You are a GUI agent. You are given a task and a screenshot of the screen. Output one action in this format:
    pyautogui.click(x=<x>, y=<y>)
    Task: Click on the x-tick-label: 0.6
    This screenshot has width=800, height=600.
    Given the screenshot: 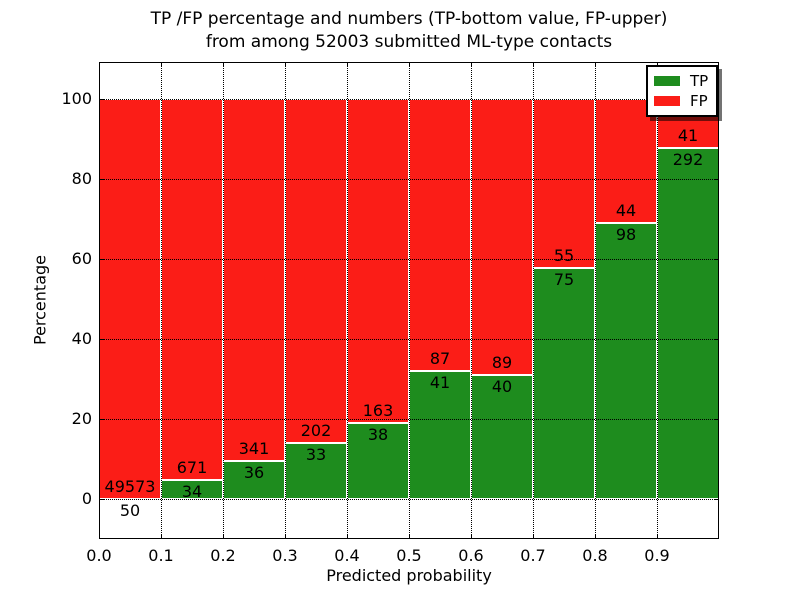 What is the action you would take?
    pyautogui.click(x=471, y=555)
    